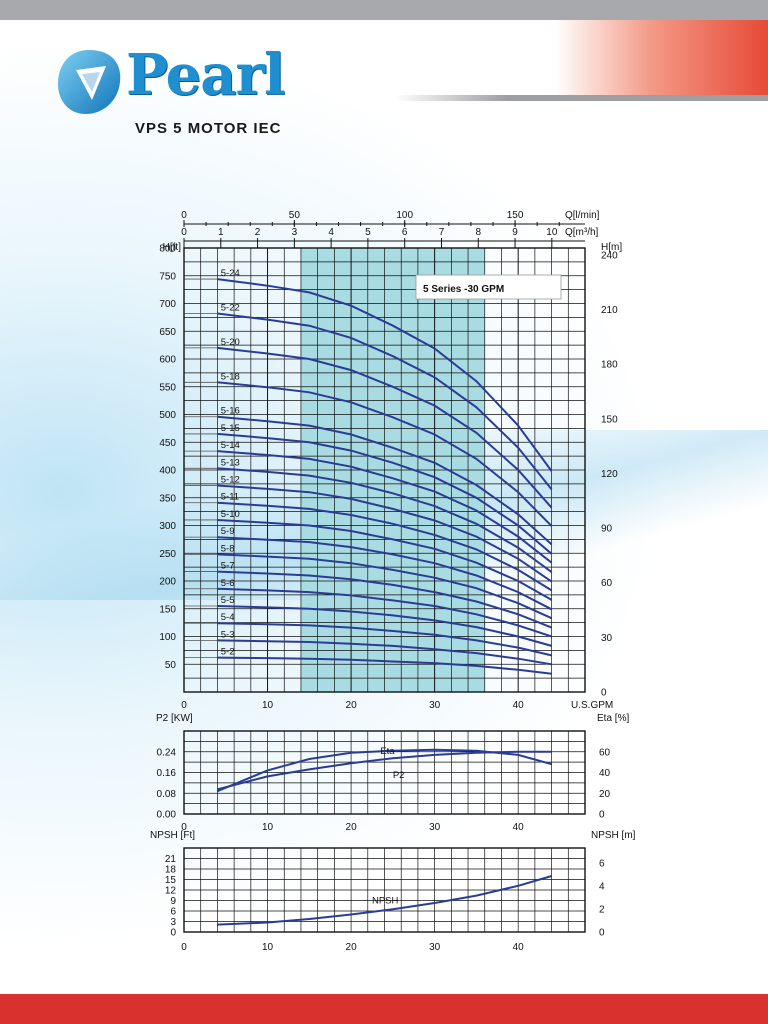  I want to click on series-label-5-11: 5-11, so click(230, 497).